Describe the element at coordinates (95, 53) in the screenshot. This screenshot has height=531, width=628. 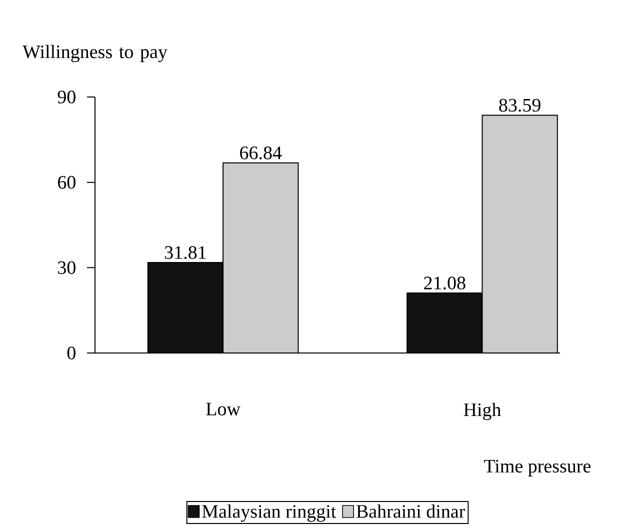
I see `y-axis-title: Willingness to pay` at that location.